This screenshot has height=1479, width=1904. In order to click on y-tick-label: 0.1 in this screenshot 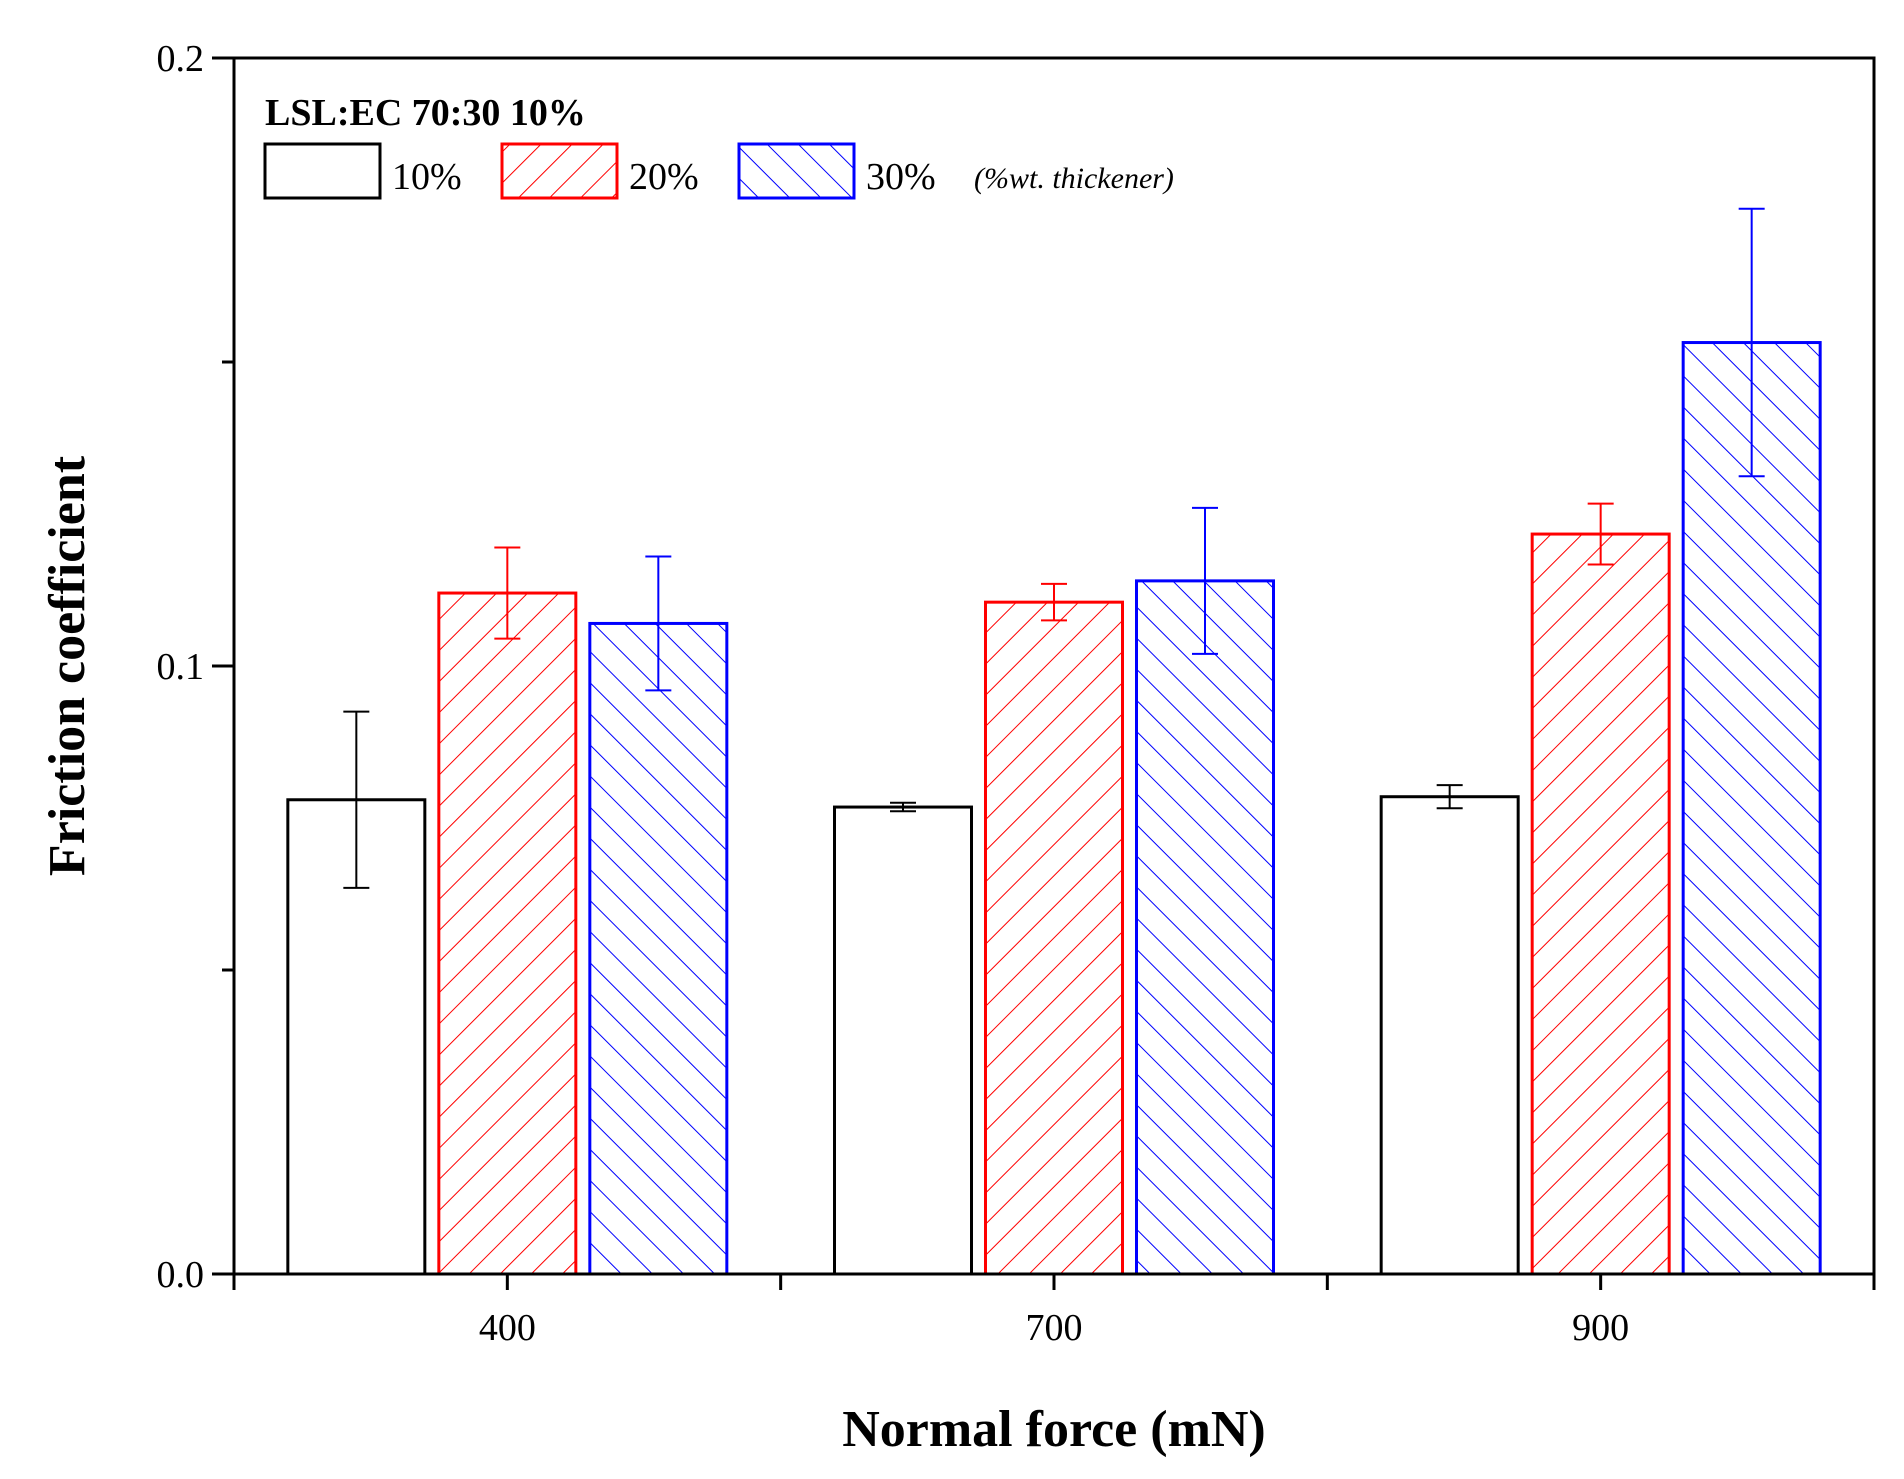, I will do `click(181, 667)`.